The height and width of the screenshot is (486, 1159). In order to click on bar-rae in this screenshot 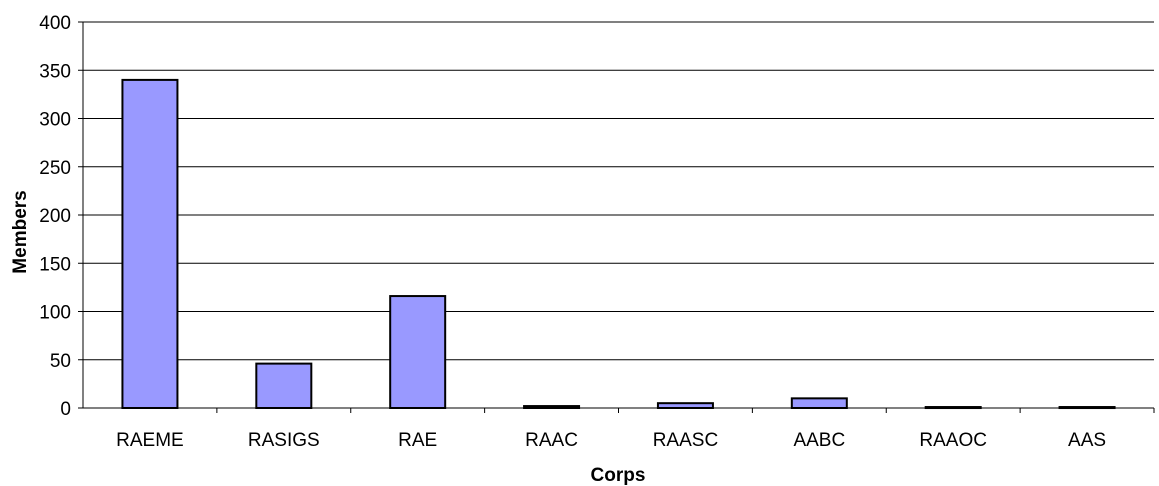, I will do `click(418, 352)`.